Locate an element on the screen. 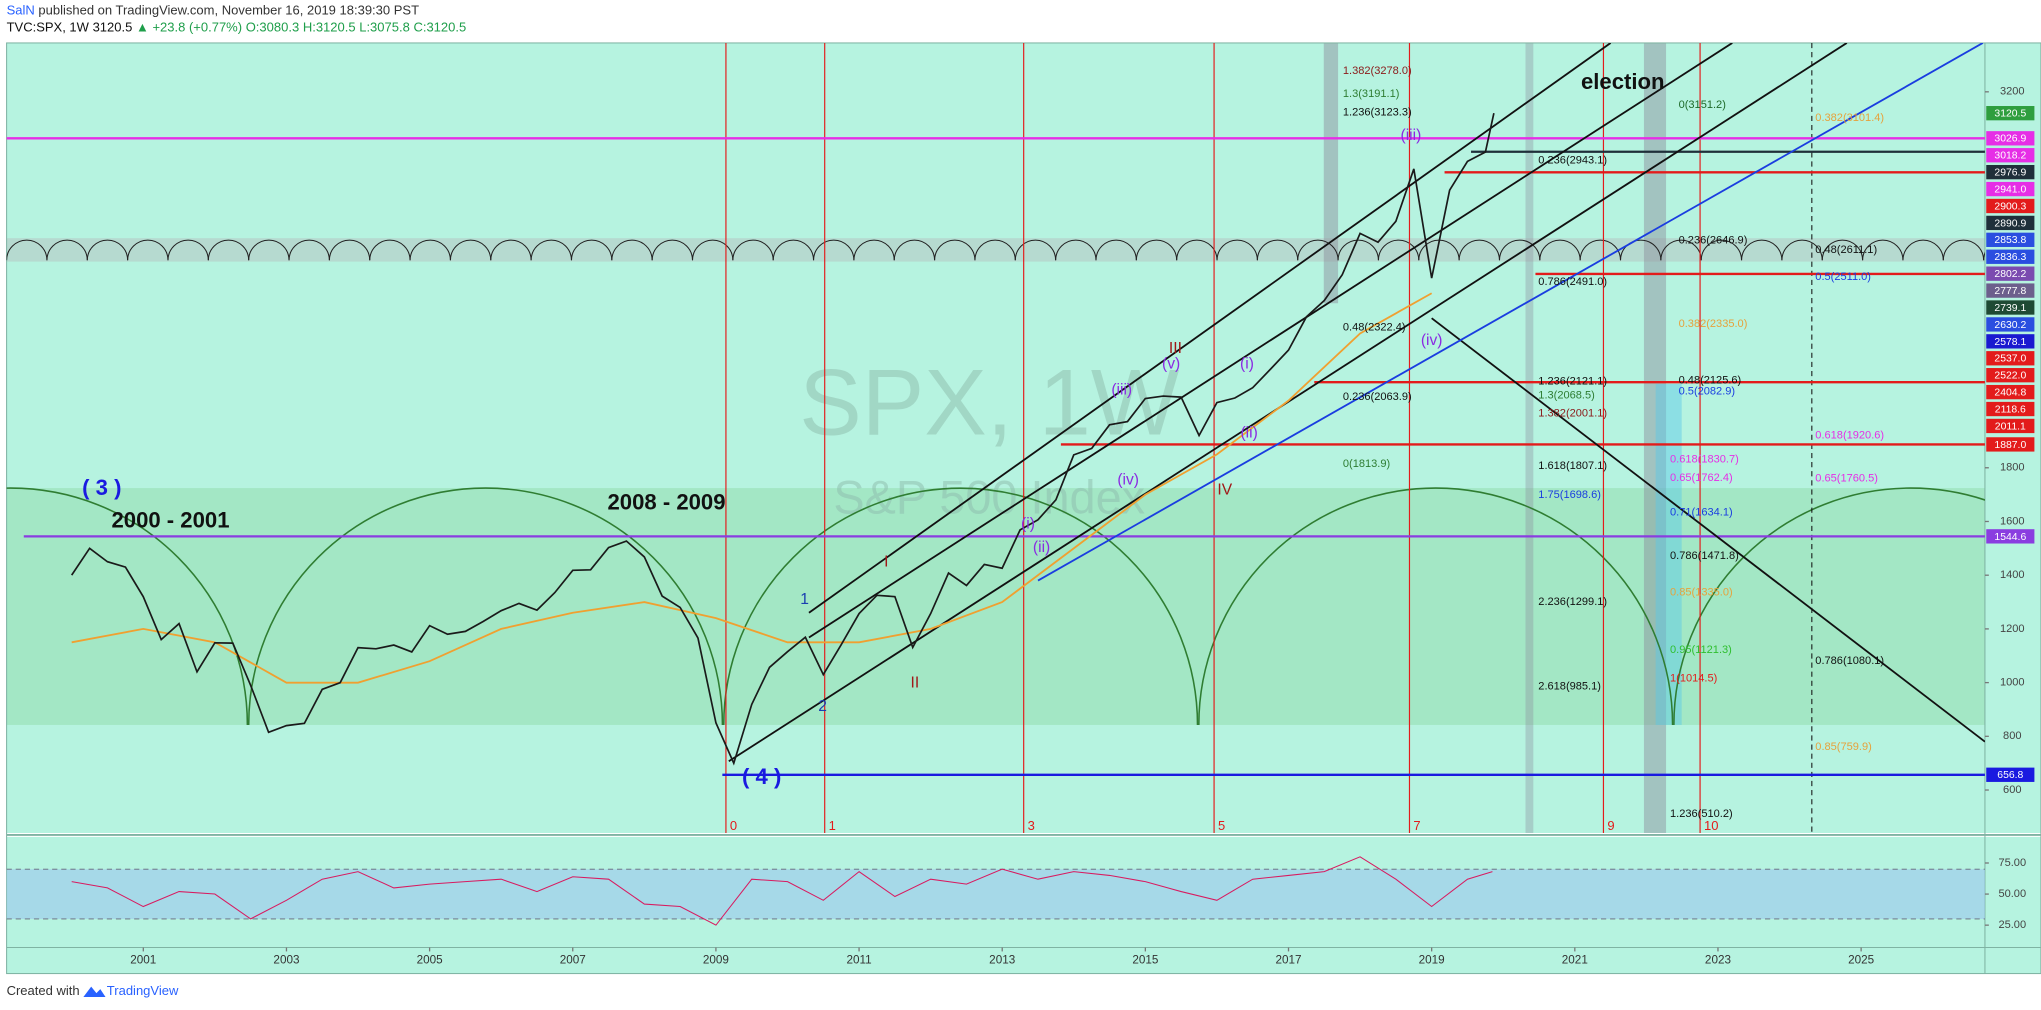  wave-label: (iv) is located at coordinates (1128, 479).